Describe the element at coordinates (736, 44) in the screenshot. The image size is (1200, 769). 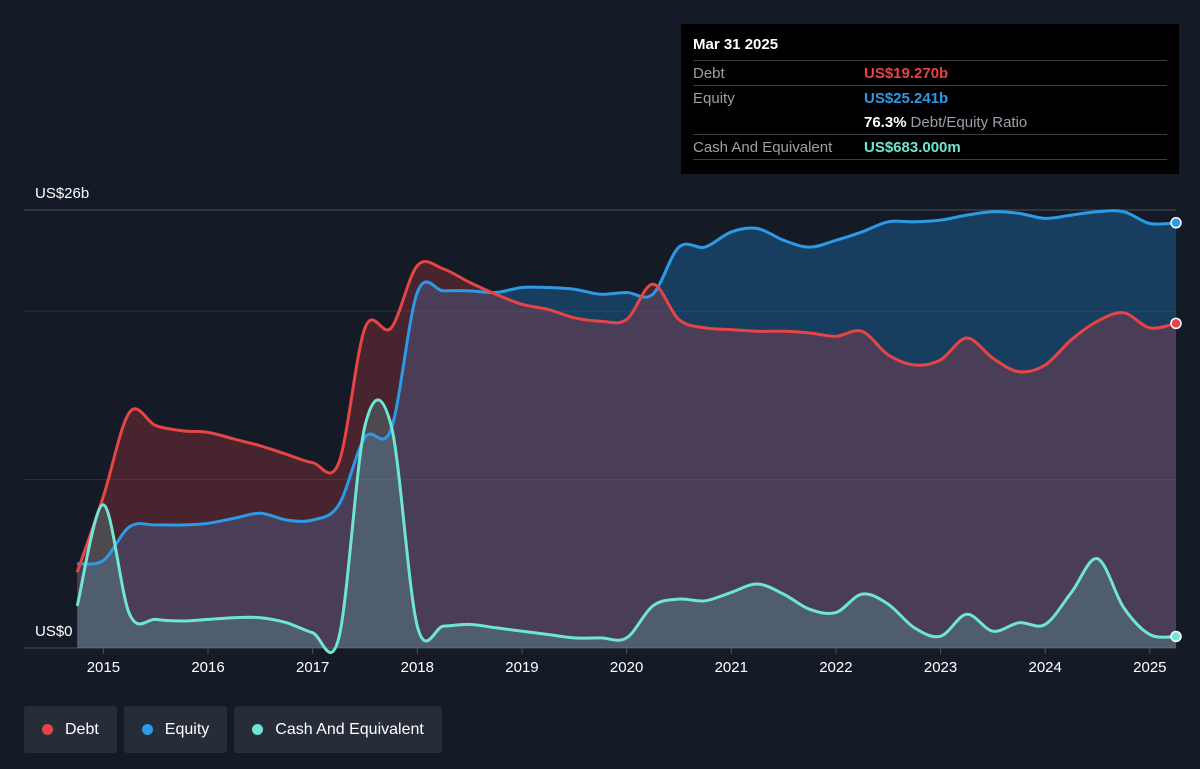
I see `tooltip-date: Mar 31 2025` at that location.